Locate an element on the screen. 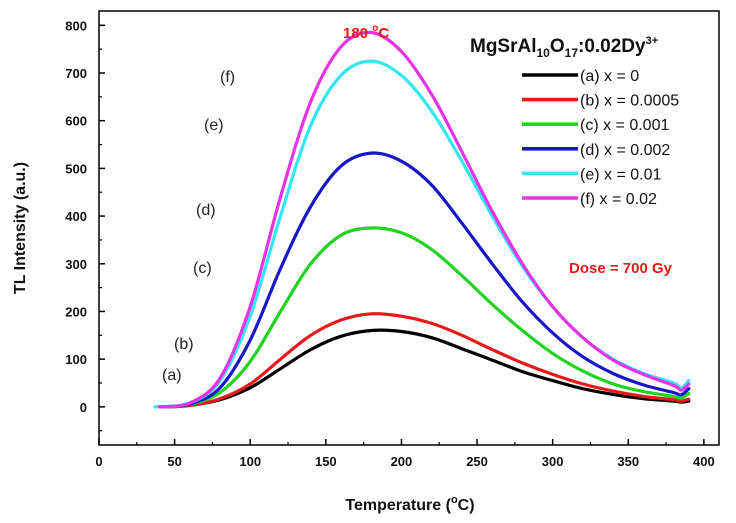 This screenshot has width=736, height=523. y-axis-title: TL Intensity (a.u.) is located at coordinates (20, 228).